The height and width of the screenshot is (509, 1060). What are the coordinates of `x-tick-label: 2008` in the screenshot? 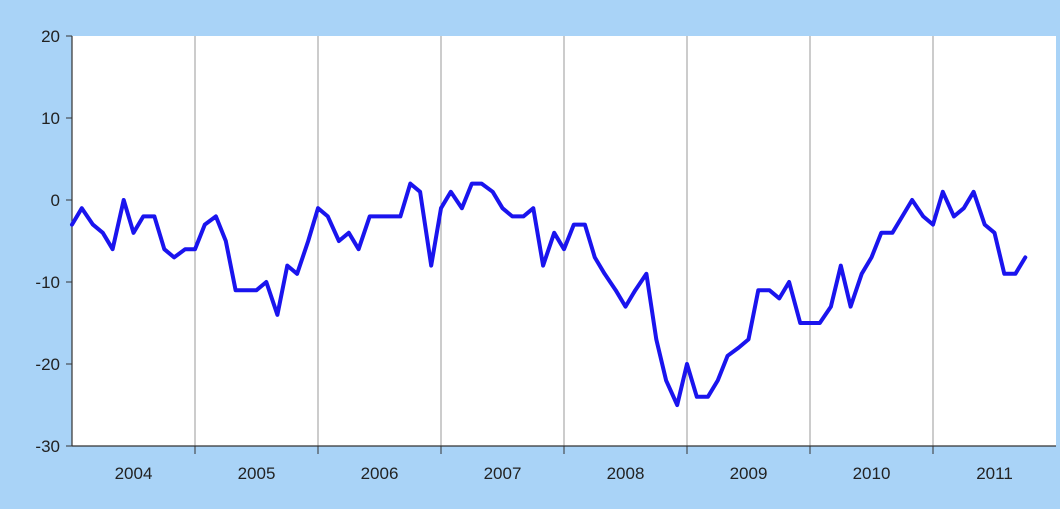 It's located at (626, 473).